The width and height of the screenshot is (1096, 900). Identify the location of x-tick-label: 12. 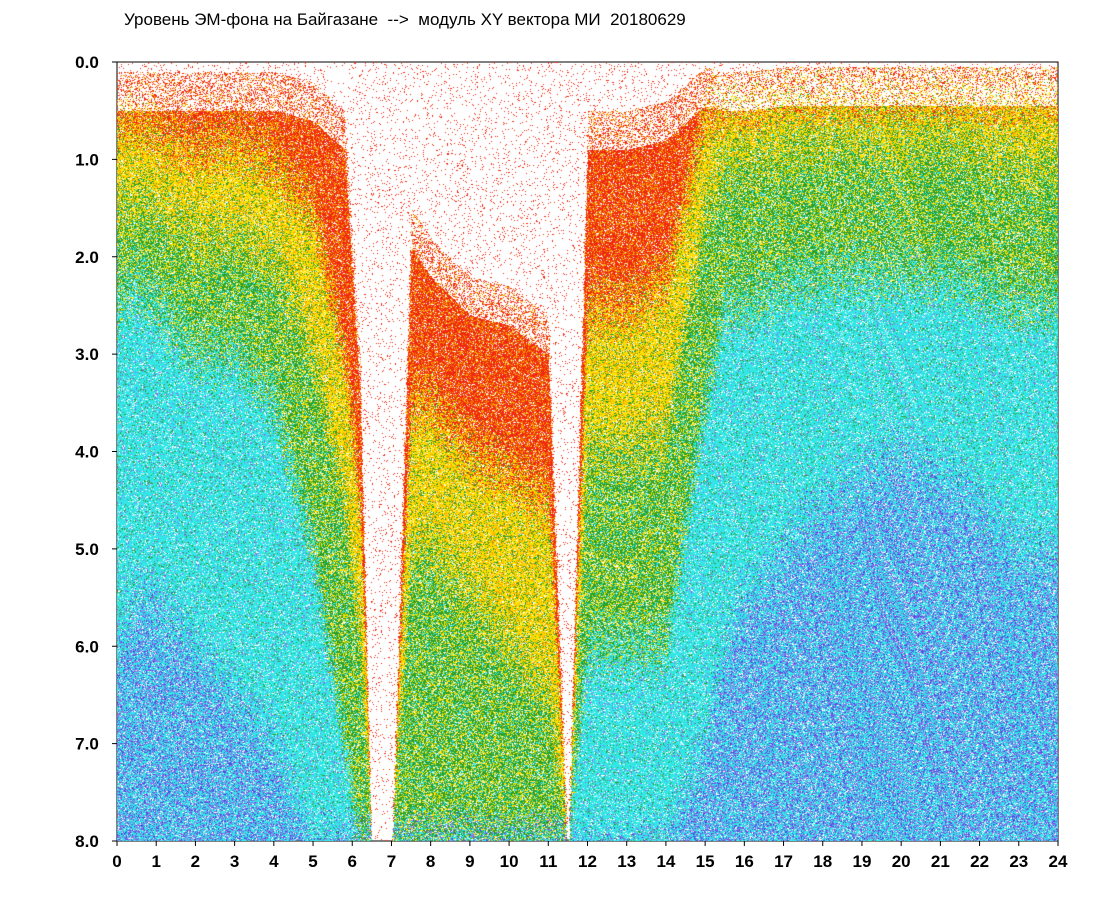
(587, 861).